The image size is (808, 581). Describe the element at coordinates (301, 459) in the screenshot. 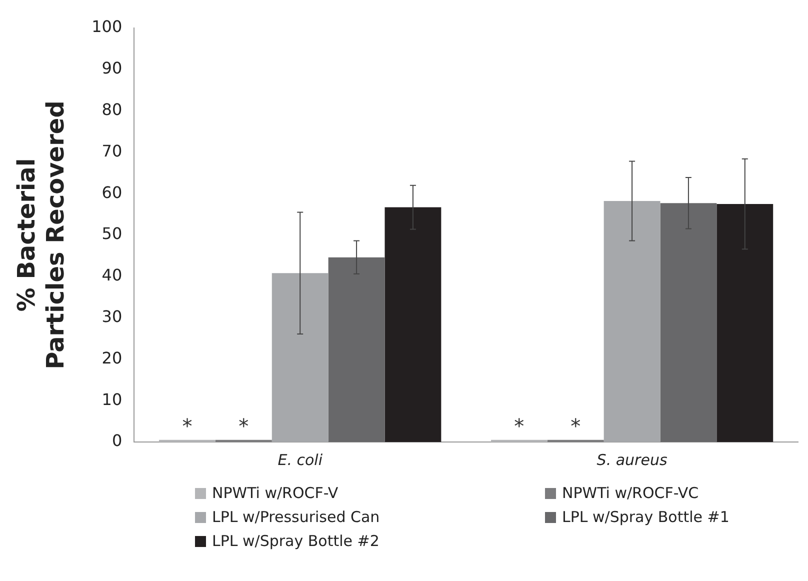

I see `x-tick-label: E. coli` at that location.